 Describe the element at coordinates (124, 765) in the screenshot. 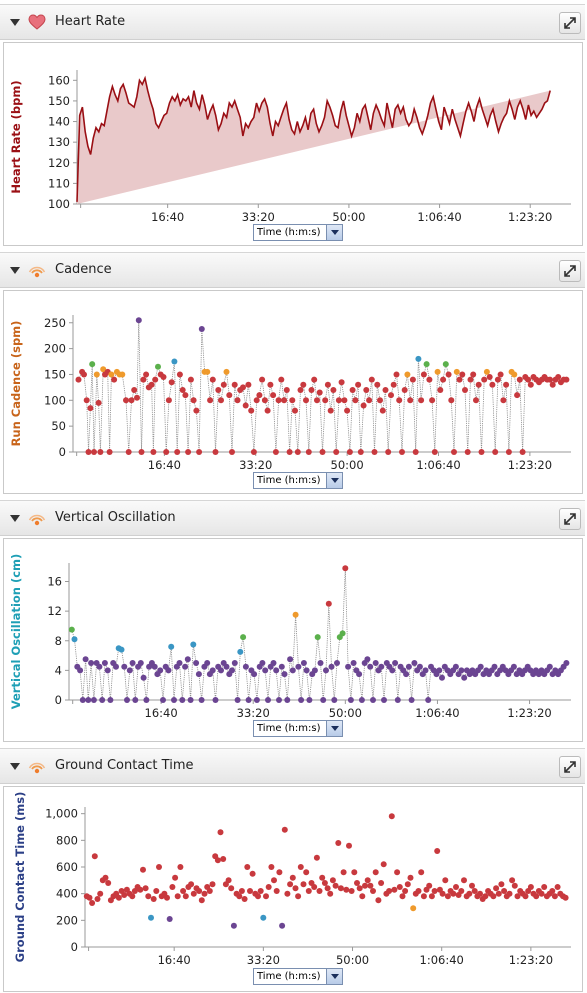

I see `panel-title: Ground Contact Time` at that location.